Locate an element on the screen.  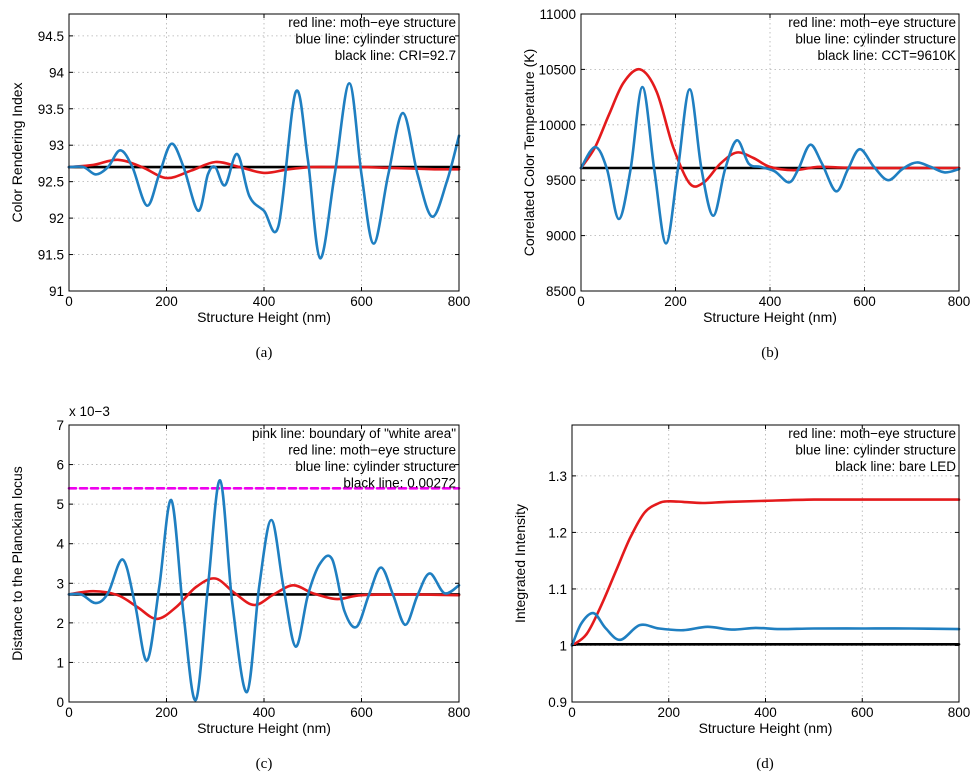
y-tick-label: 91.5 is located at coordinates (51, 255).